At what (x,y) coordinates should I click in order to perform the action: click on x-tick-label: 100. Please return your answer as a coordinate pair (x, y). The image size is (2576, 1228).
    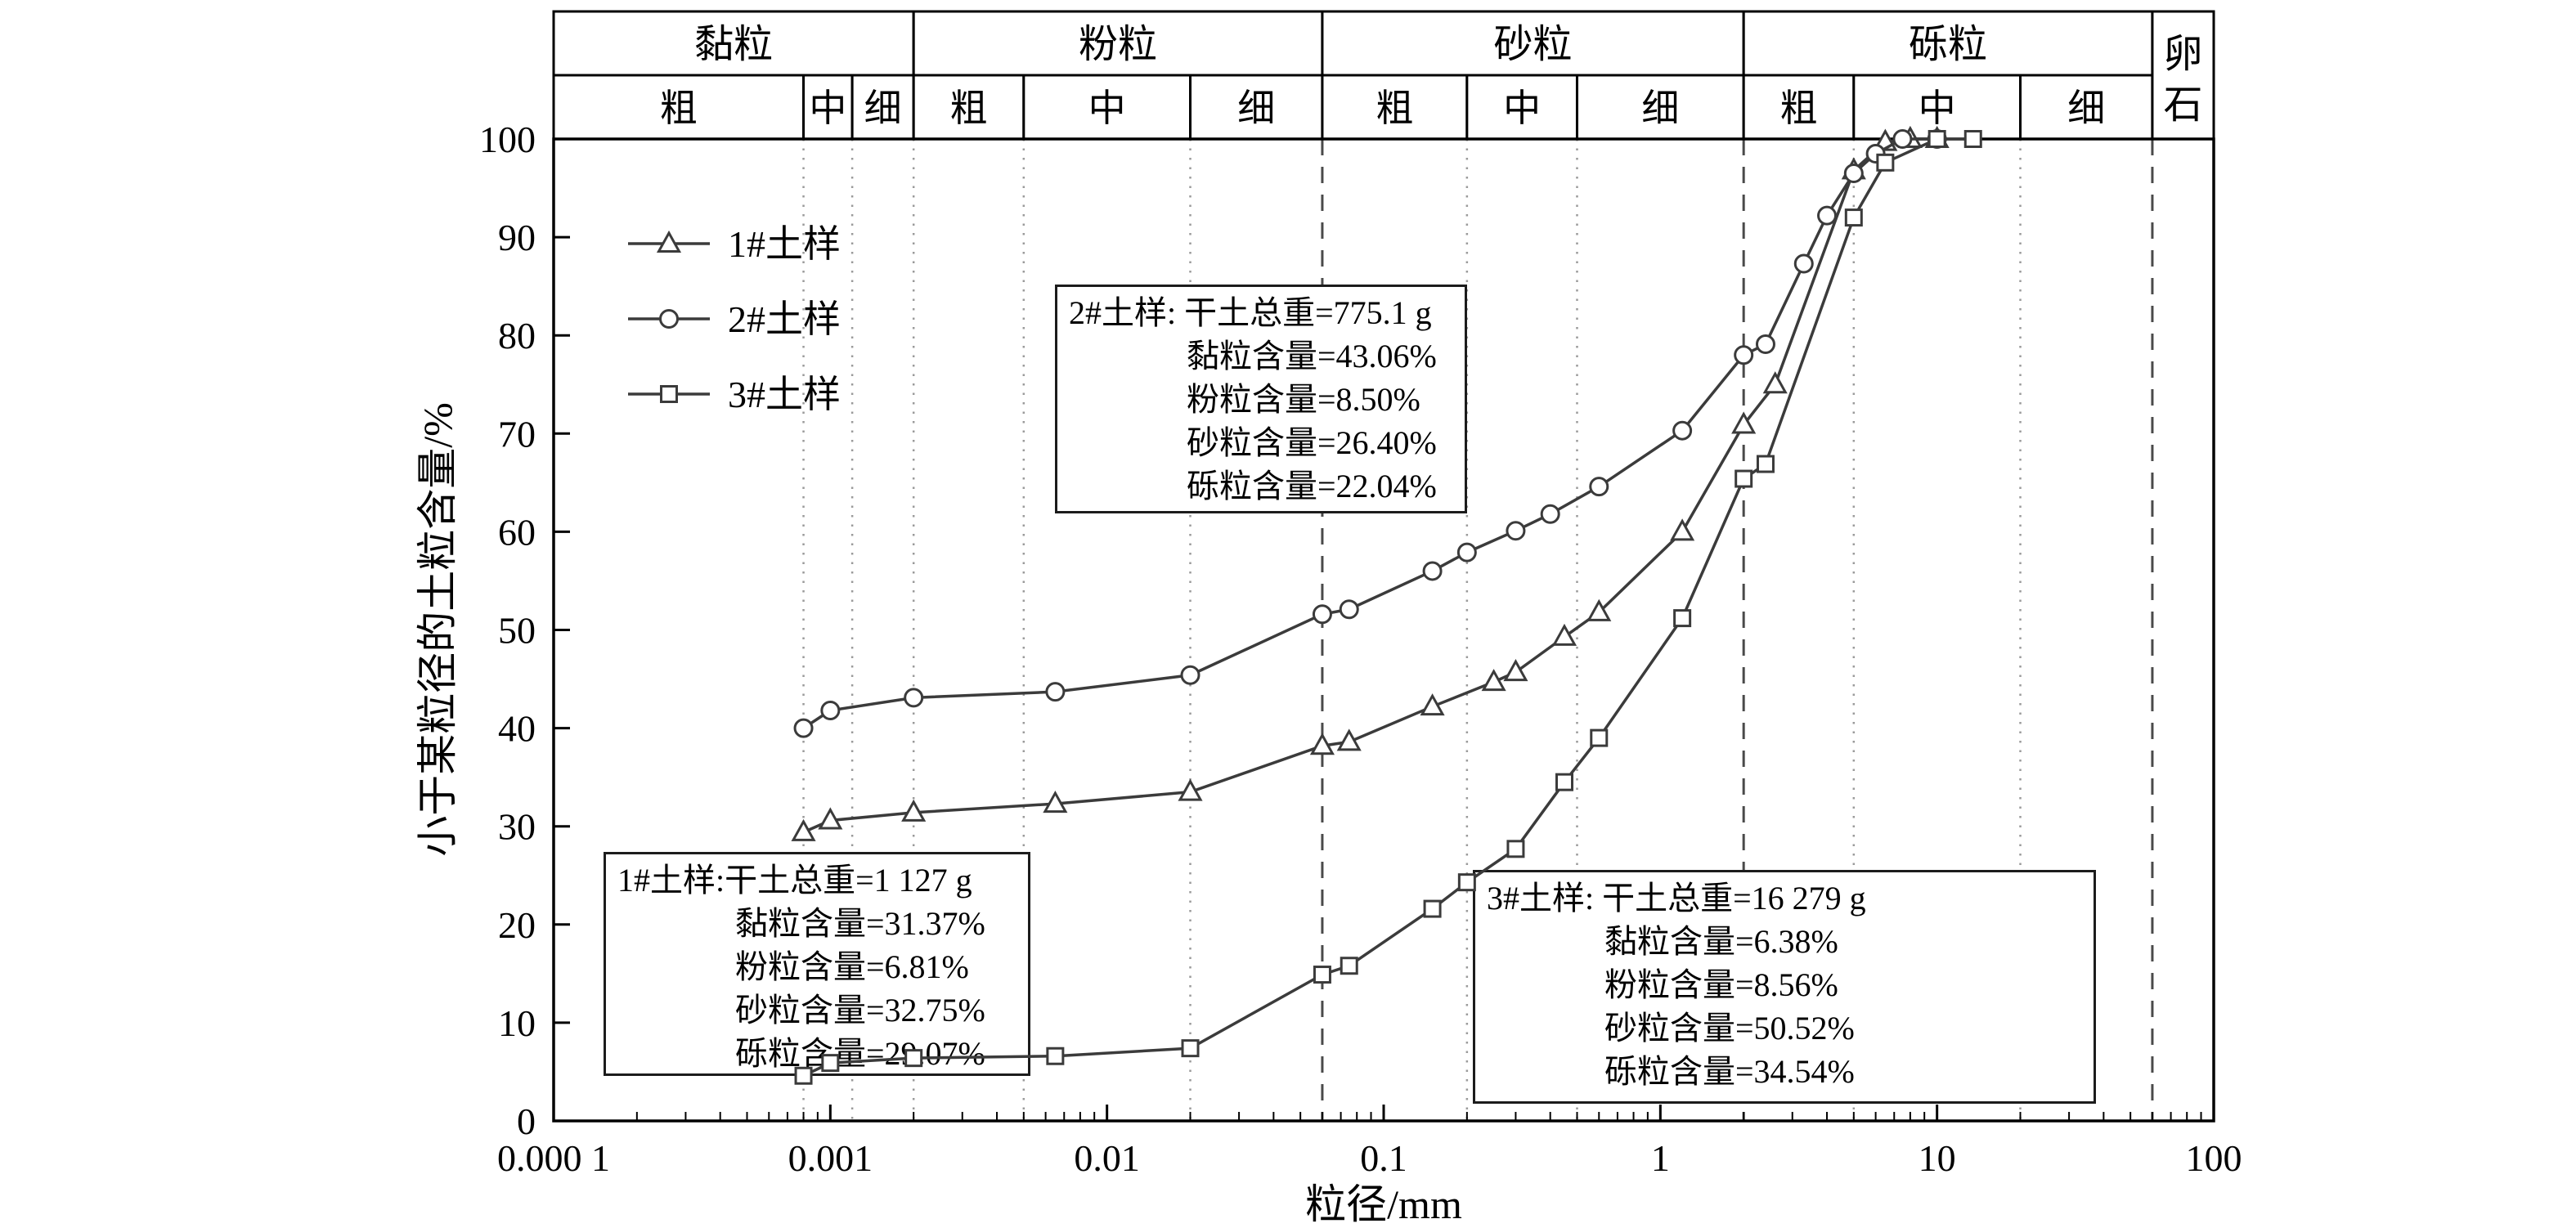
    Looking at the image, I should click on (2214, 1158).